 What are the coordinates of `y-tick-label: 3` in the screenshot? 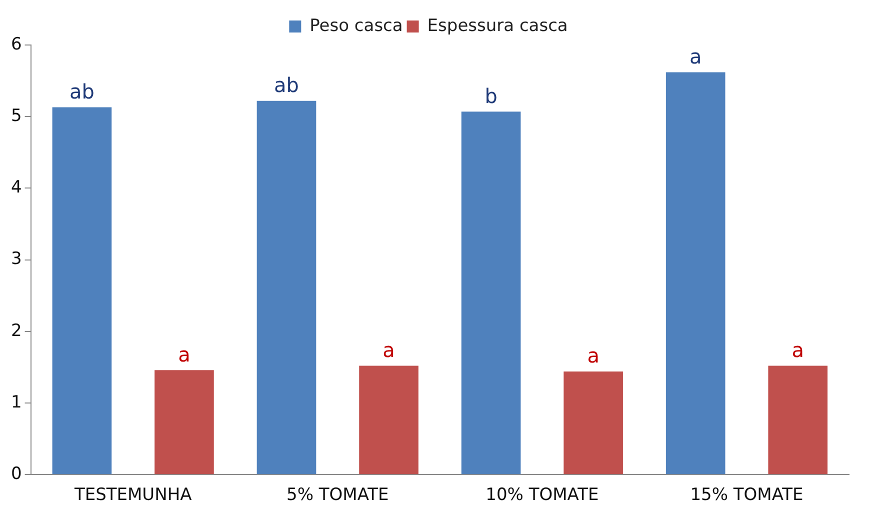 It's located at (16, 259).